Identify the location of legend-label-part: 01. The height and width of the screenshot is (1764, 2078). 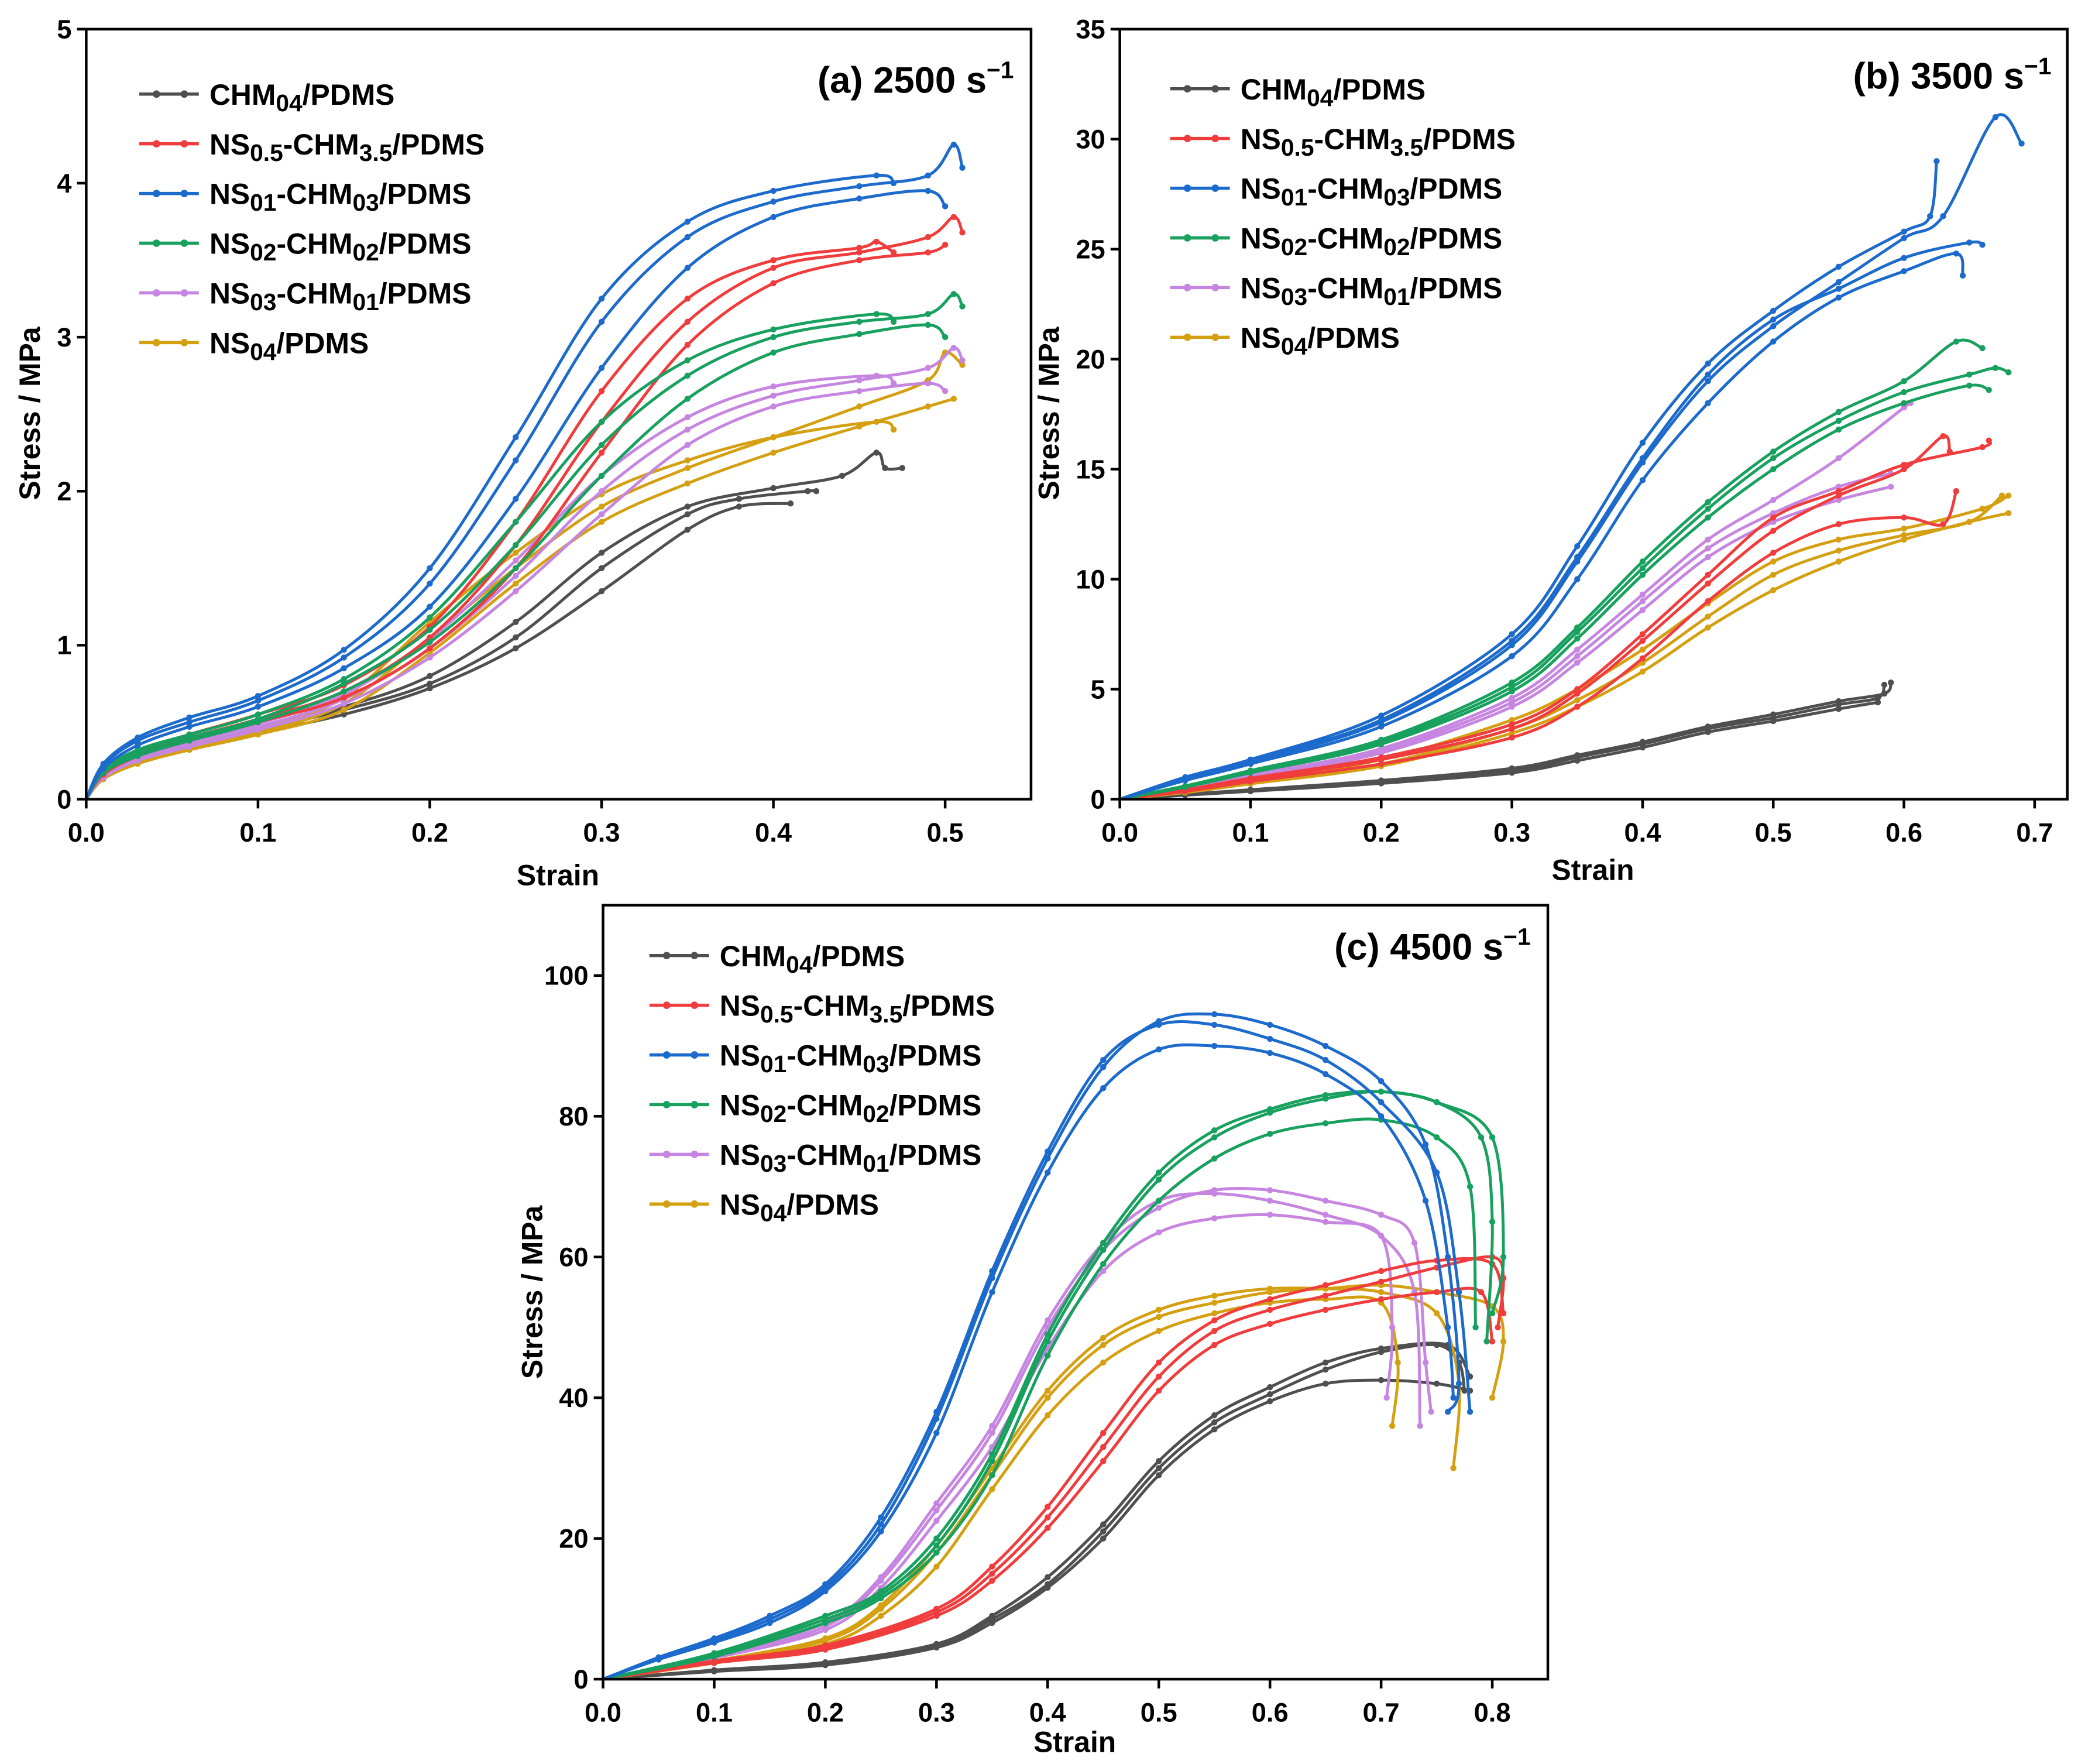
(876, 1164).